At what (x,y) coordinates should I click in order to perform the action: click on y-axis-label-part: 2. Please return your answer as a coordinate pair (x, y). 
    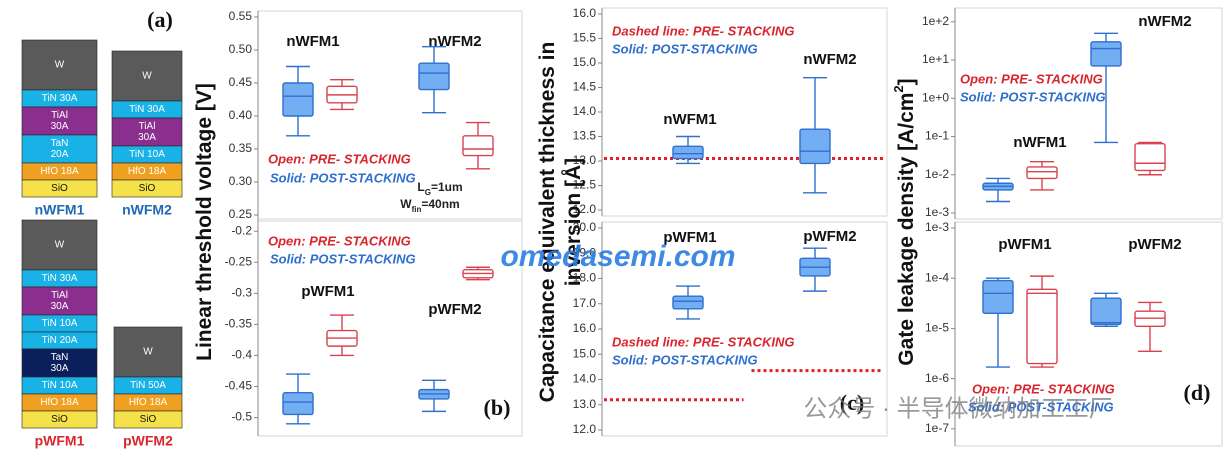
    Looking at the image, I should click on (898, 88).